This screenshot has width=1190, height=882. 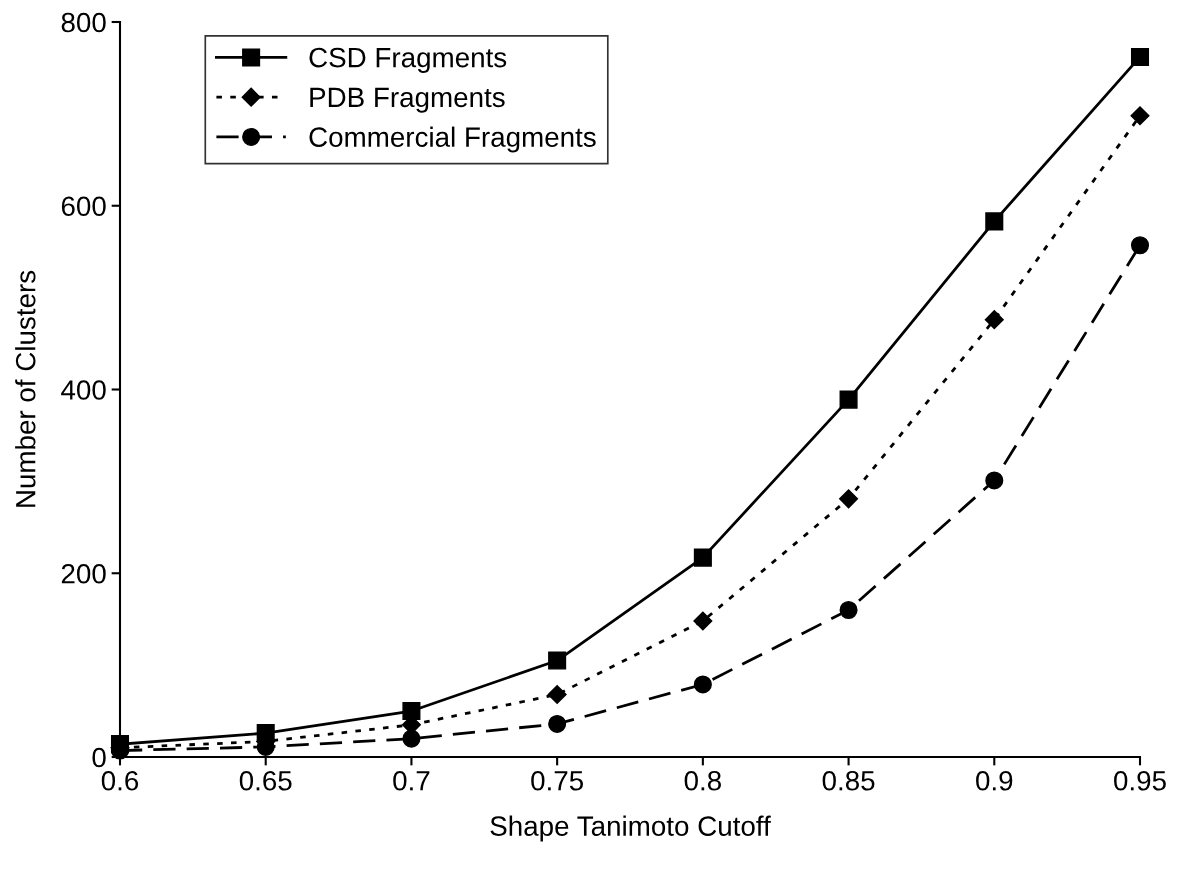 What do you see at coordinates (994, 780) in the screenshot?
I see `x-tick-label: 0.9` at bounding box center [994, 780].